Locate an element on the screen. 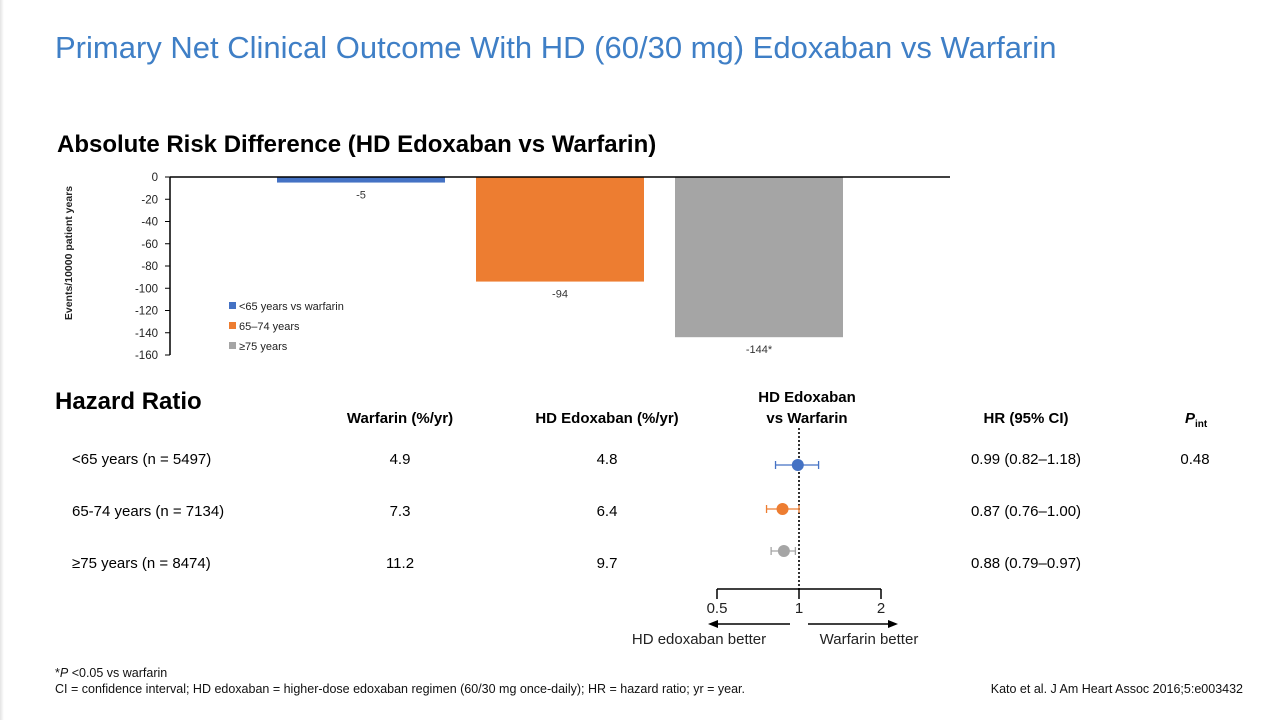 This screenshot has width=1280, height=720. row-hr: 0.87 (0.76–1.00) is located at coordinates (1026, 511).